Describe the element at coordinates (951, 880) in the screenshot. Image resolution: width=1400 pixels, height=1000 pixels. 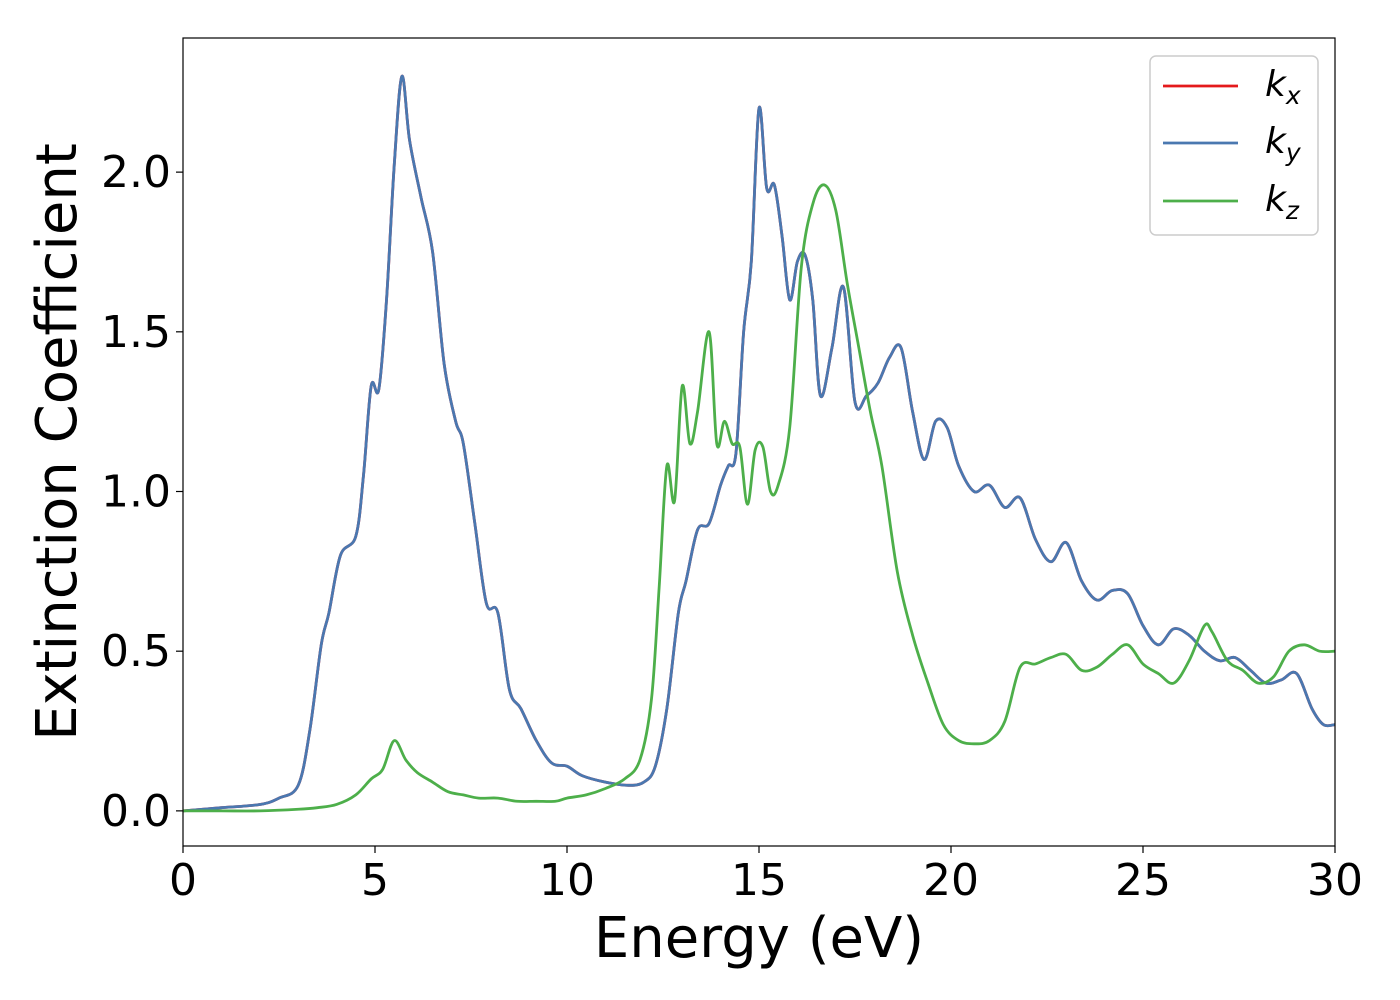
I see `x-tick-label: 20` at that location.